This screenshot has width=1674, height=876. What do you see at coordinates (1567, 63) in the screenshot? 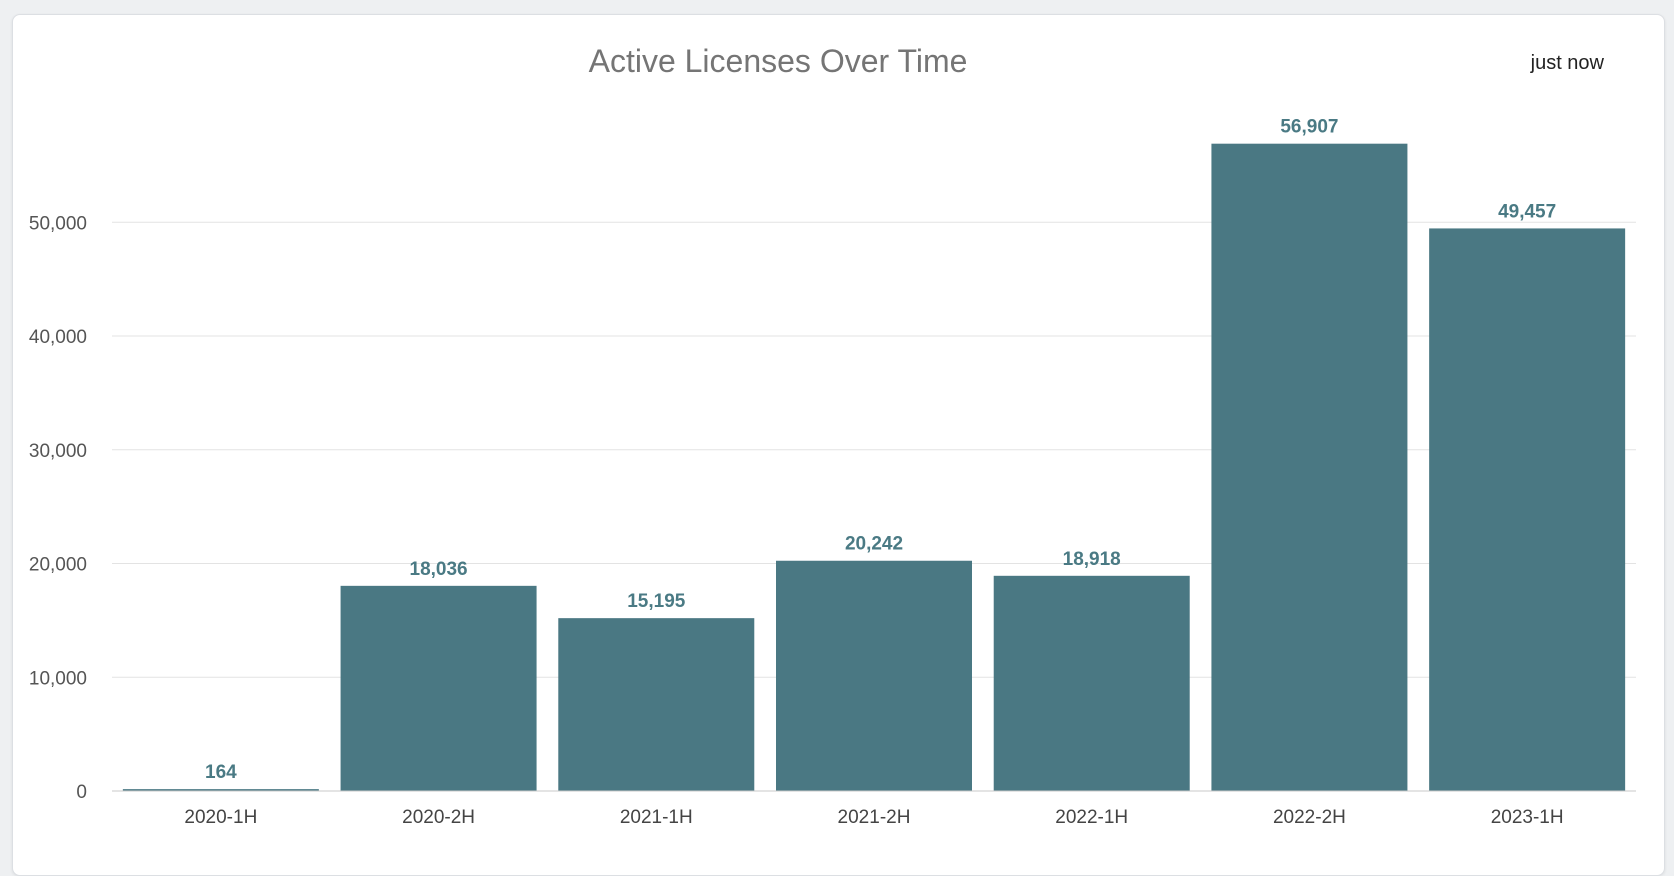
I see `refresh-timestamp: just now` at bounding box center [1567, 63].